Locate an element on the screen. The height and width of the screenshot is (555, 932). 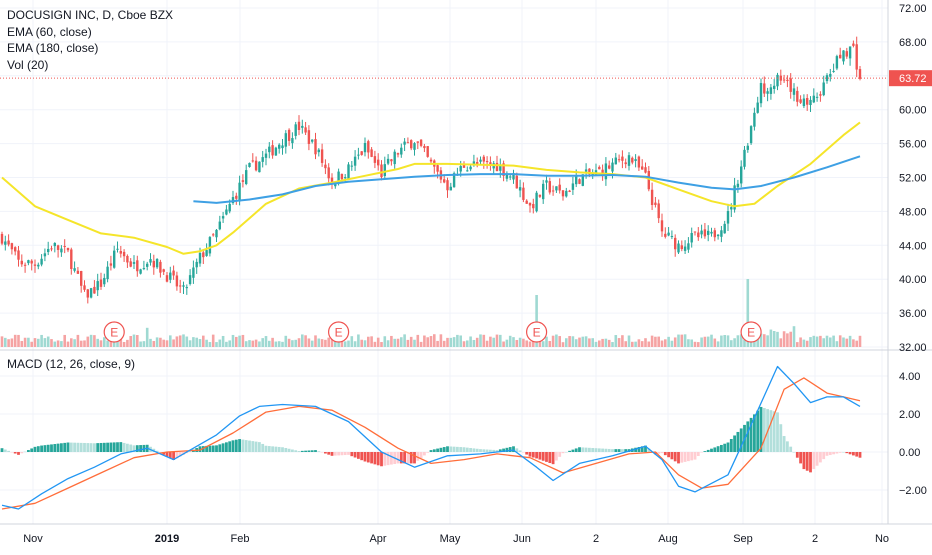
ema60-legend: EMA (60, close) is located at coordinates (49, 31).